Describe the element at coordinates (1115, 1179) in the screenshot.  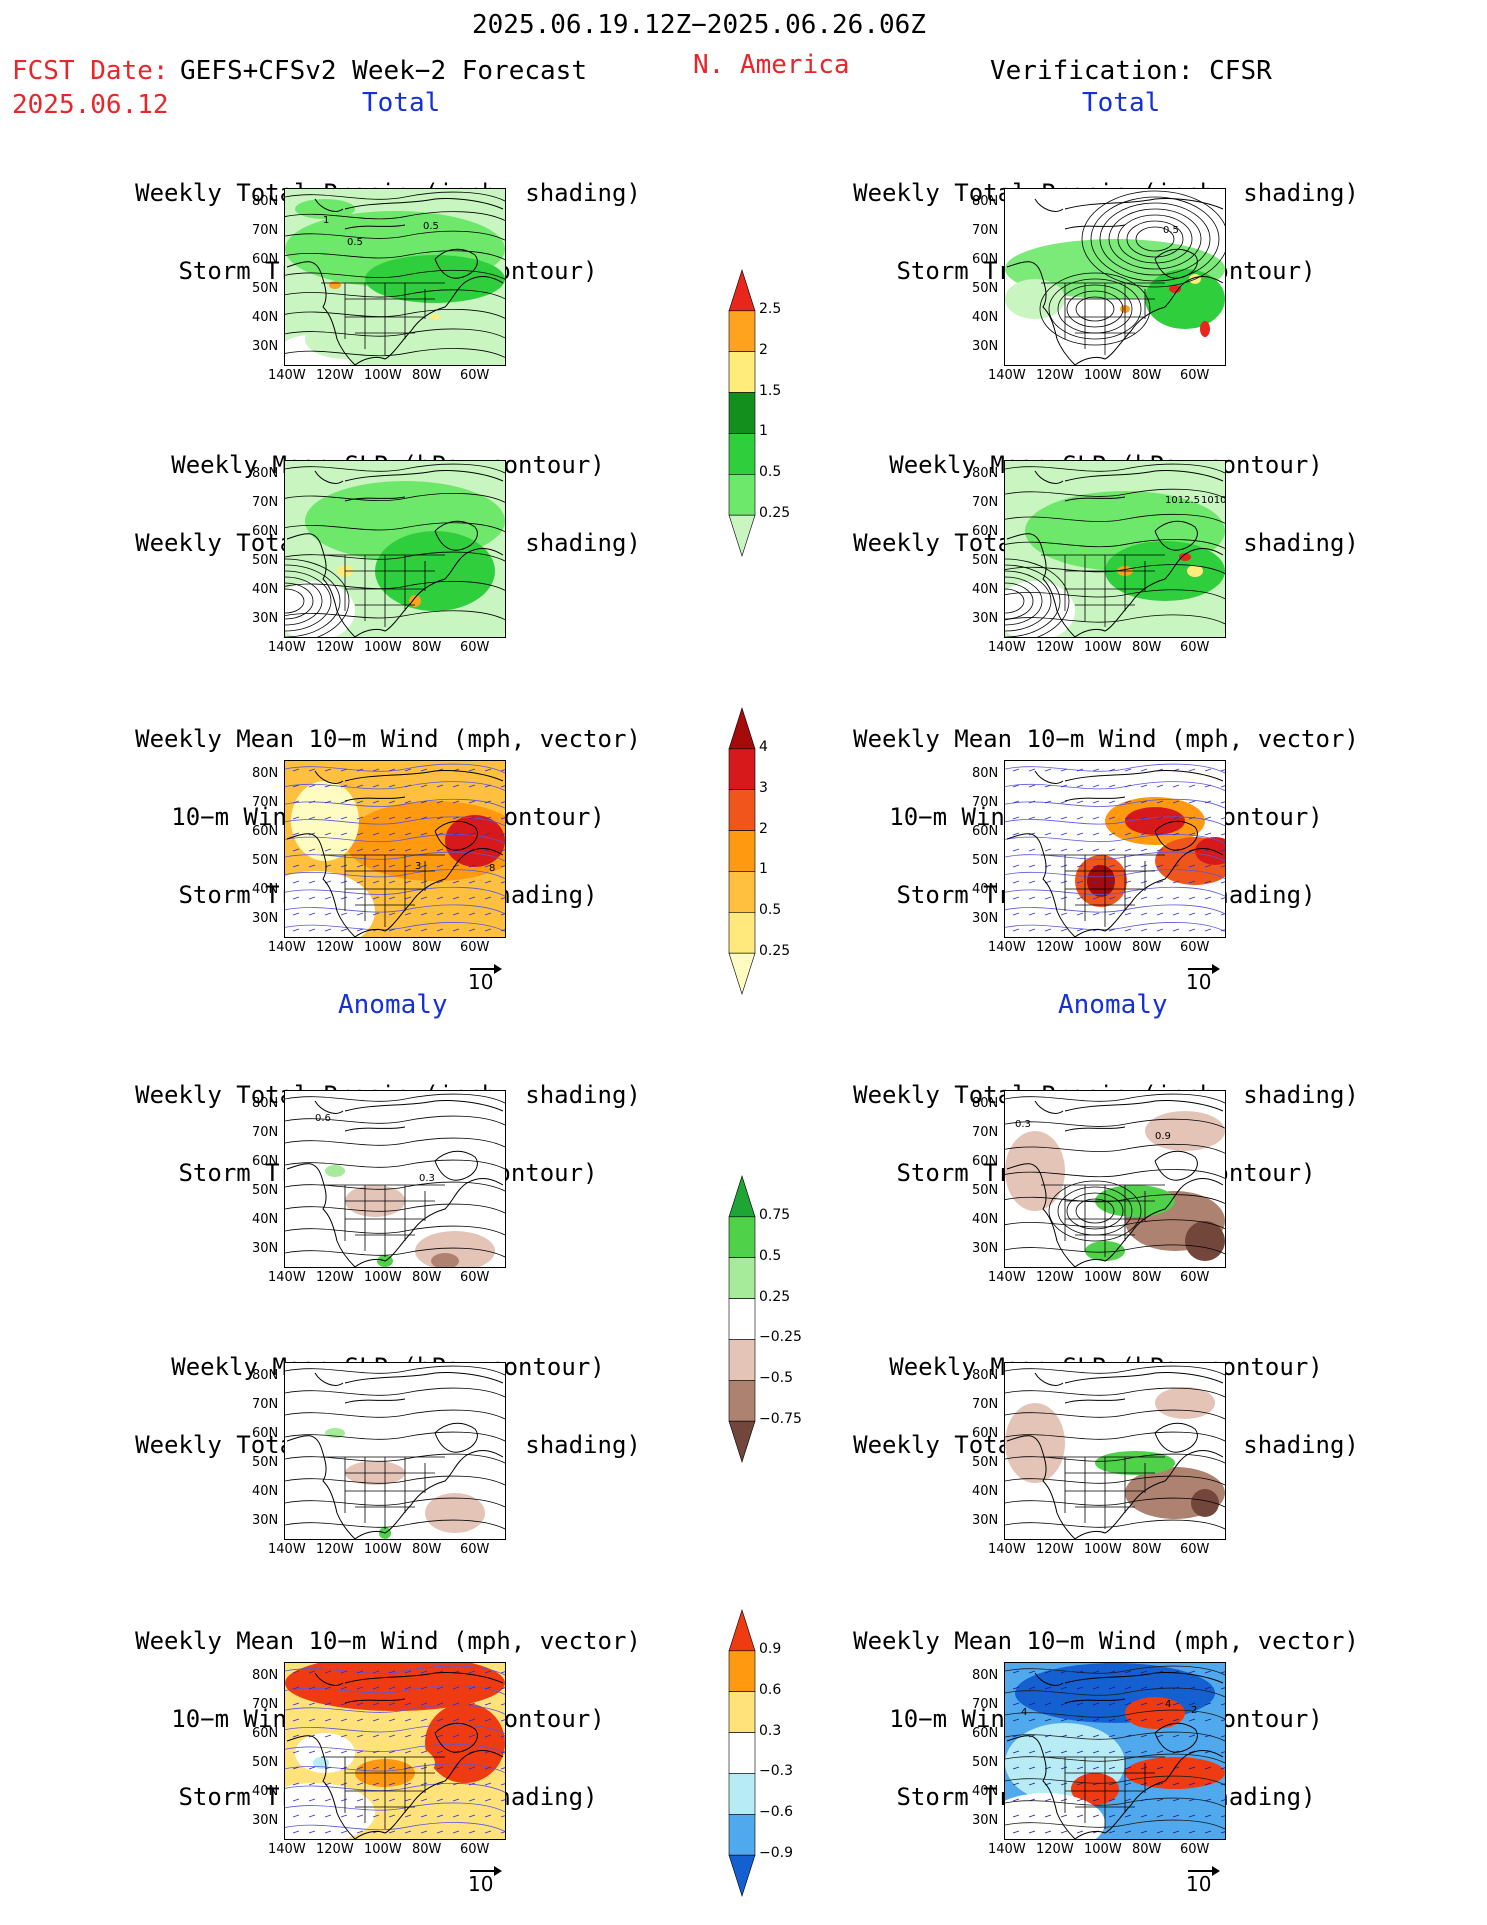
I see `map-obs-anom-precip-storm: 0.3 0.9` at that location.